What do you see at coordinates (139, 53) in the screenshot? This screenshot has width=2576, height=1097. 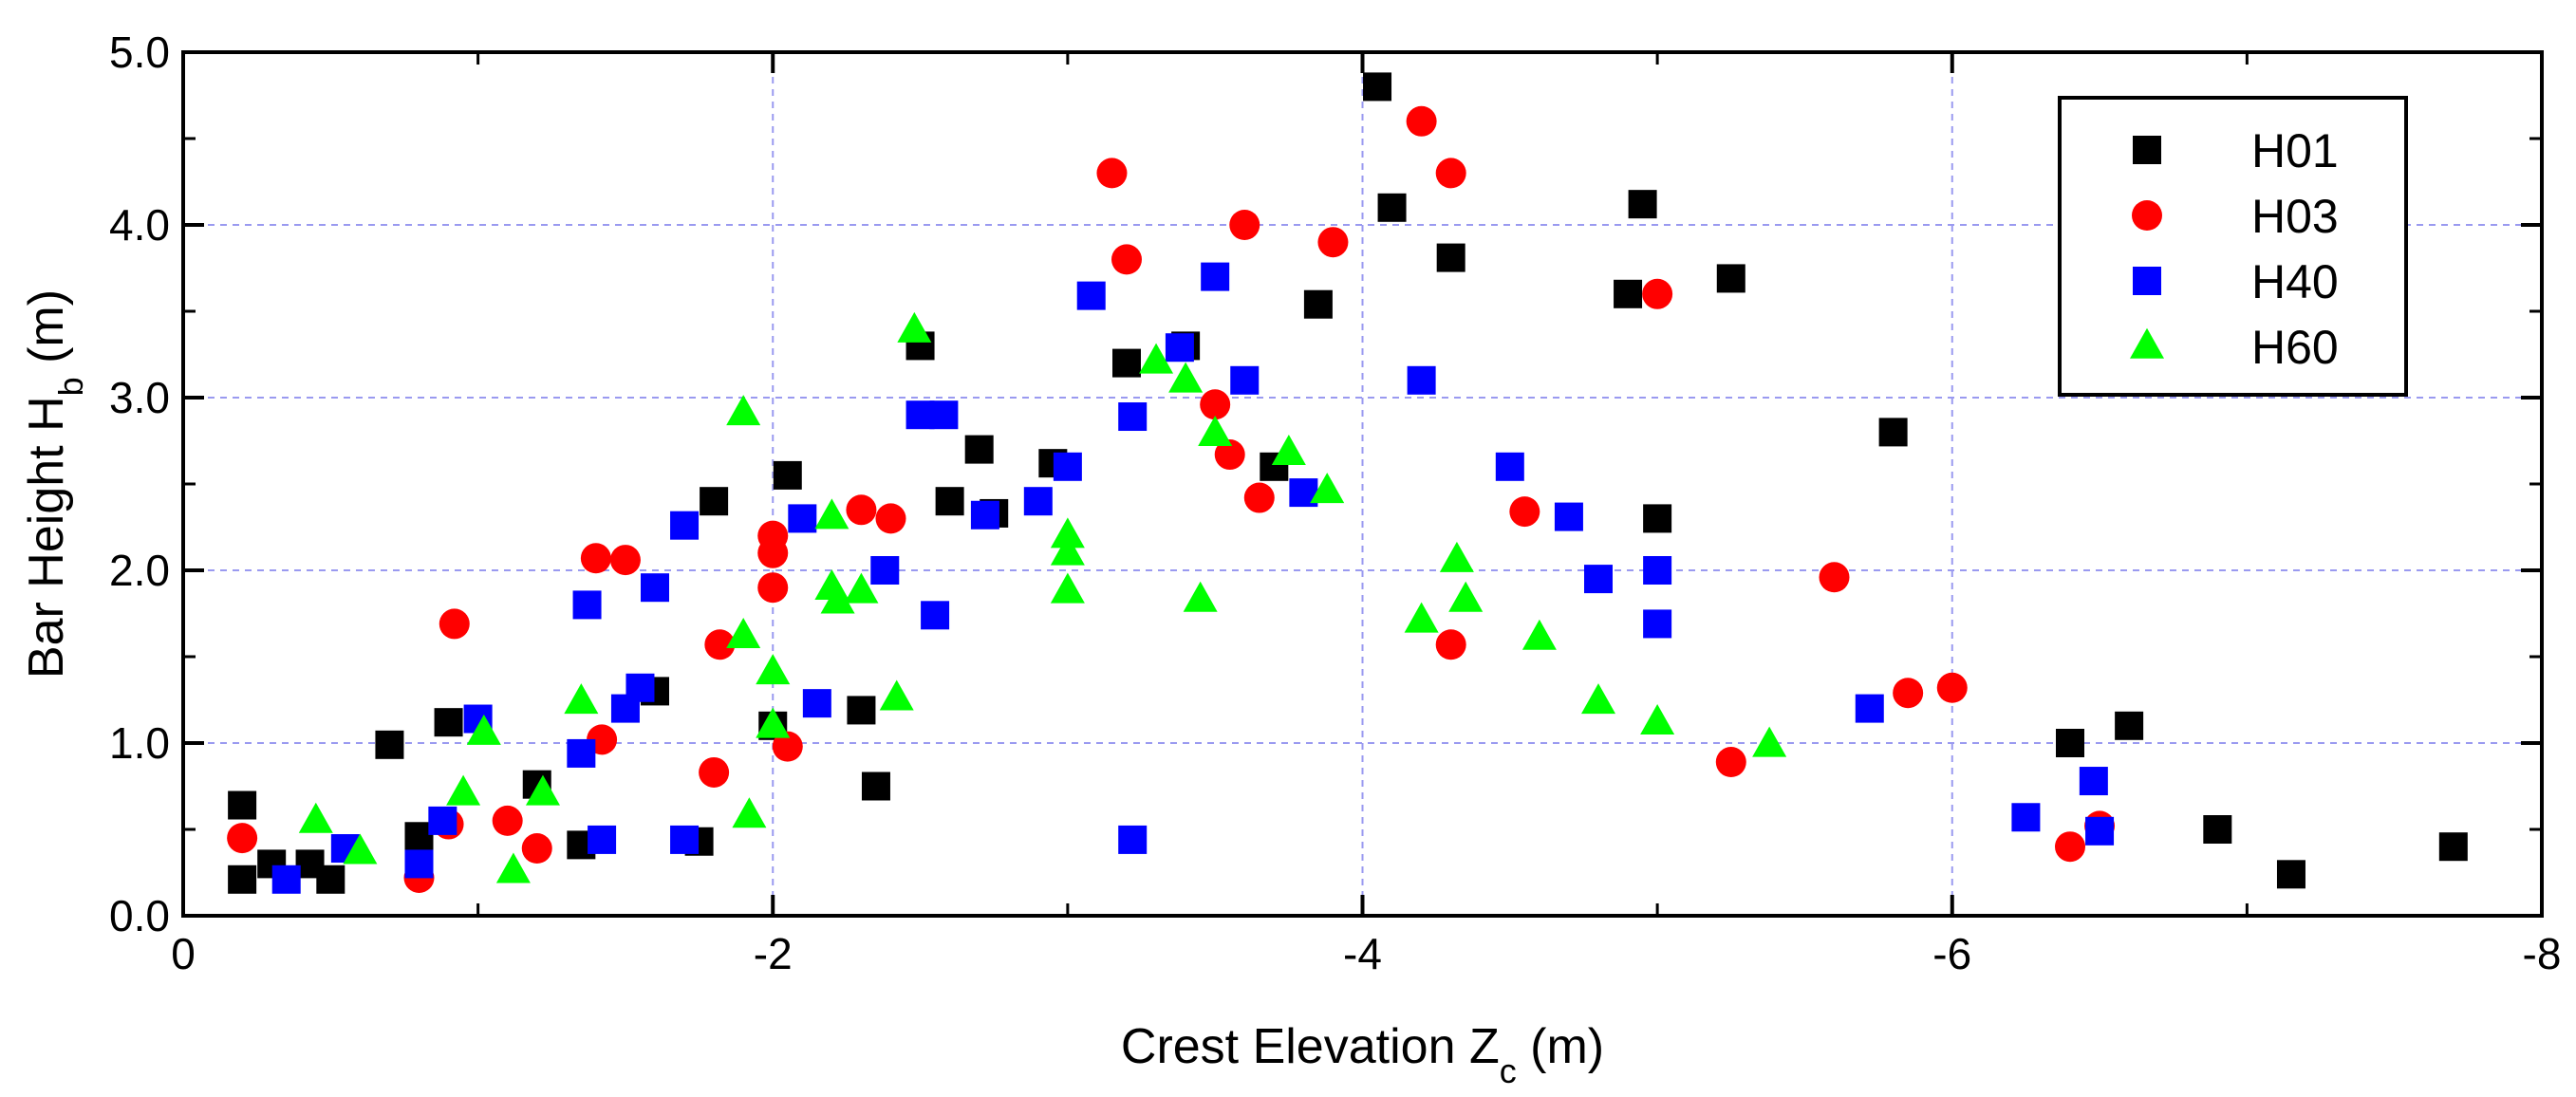 I see `y-tick-label: 5.0` at bounding box center [139, 53].